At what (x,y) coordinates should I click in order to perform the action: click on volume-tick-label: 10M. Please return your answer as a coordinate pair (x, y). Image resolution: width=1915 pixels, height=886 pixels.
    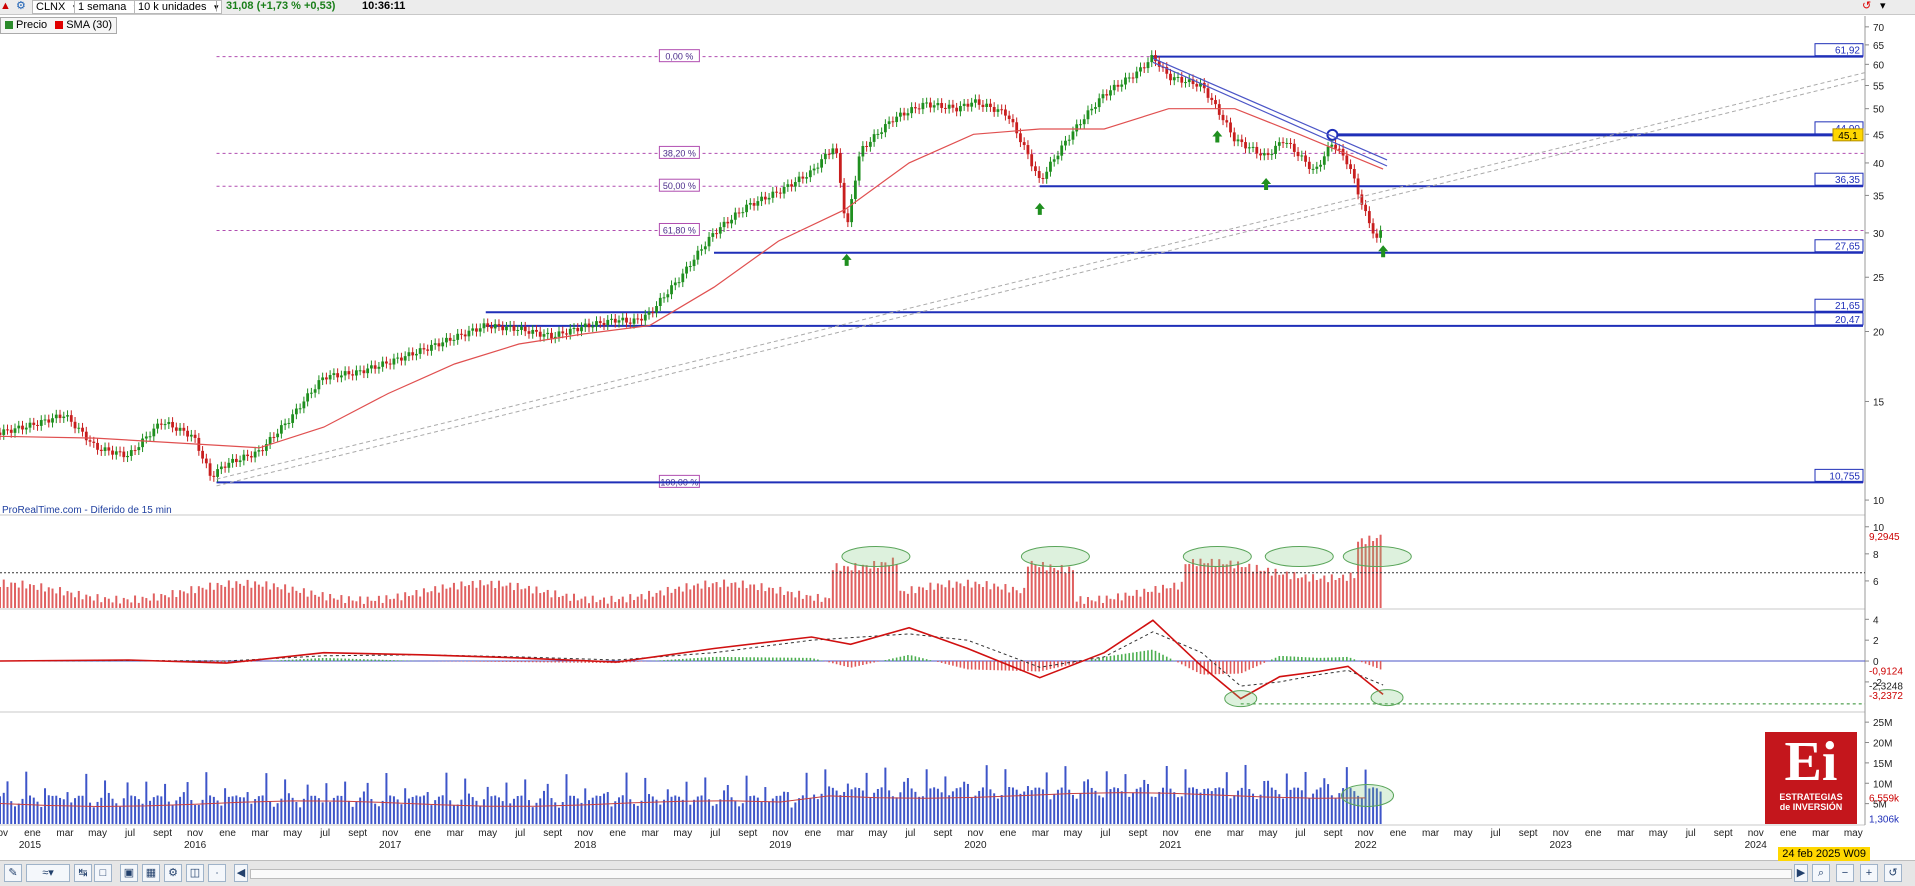
    Looking at the image, I should click on (1882, 784).